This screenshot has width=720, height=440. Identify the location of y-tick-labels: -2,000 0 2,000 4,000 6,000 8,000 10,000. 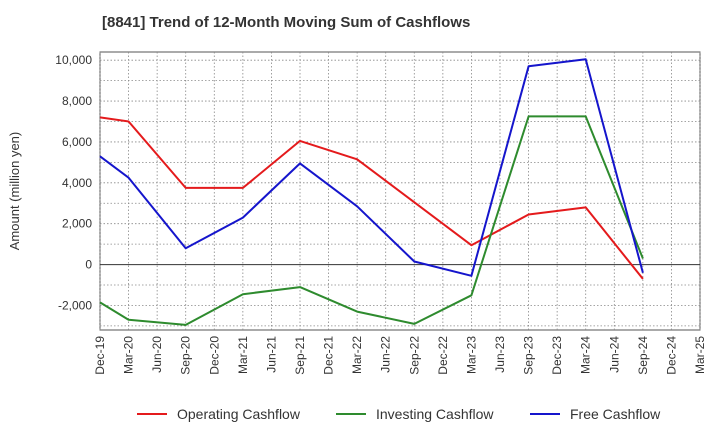
(73, 182).